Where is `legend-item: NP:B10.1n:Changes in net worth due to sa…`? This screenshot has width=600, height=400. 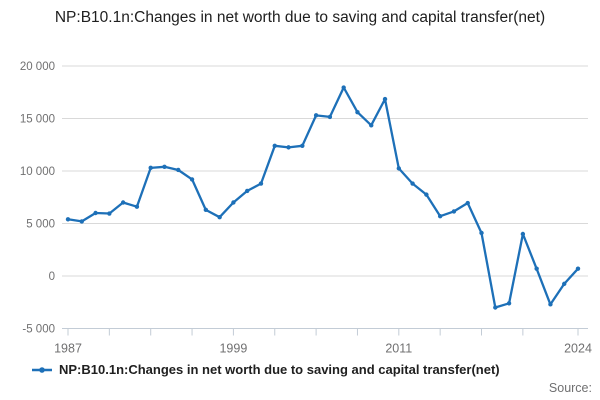
legend-item: NP:B10.1n:Changes in net worth due to sa… is located at coordinates (312, 369).